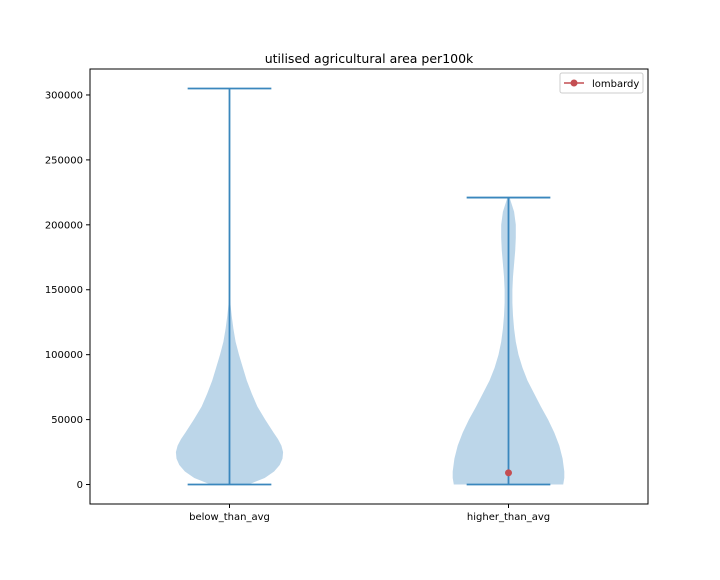 This screenshot has height=580, width=720. I want to click on data-point-lombardy, so click(508, 473).